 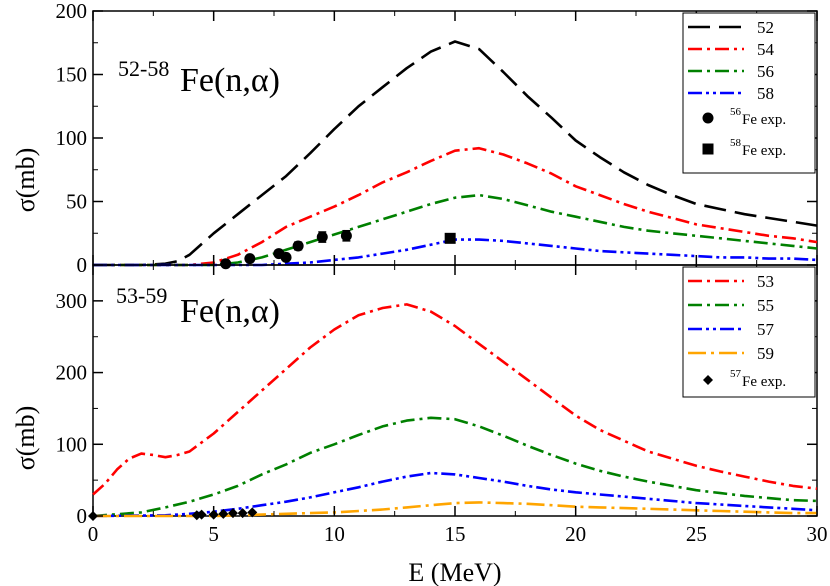 What do you see at coordinates (817, 534) in the screenshot?
I see `x-tick-label: 30` at bounding box center [817, 534].